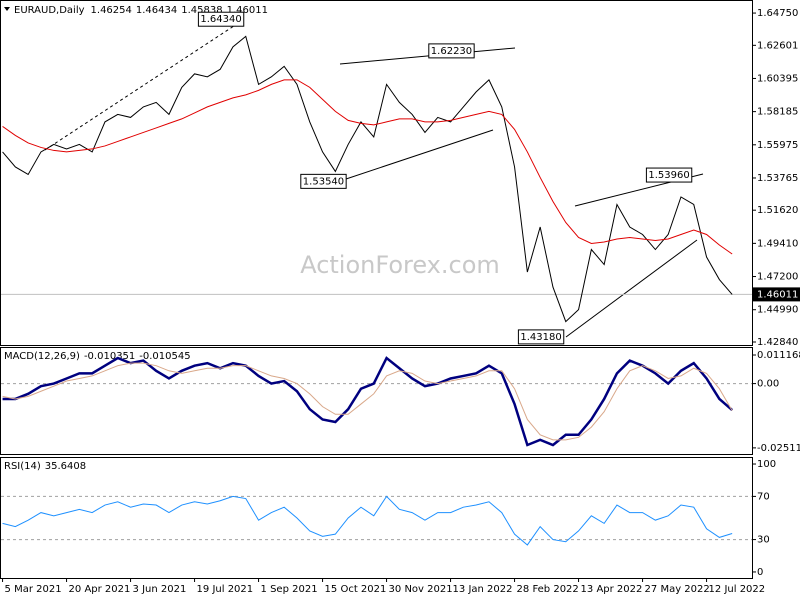  I want to click on close: 1.46011, so click(247, 10).